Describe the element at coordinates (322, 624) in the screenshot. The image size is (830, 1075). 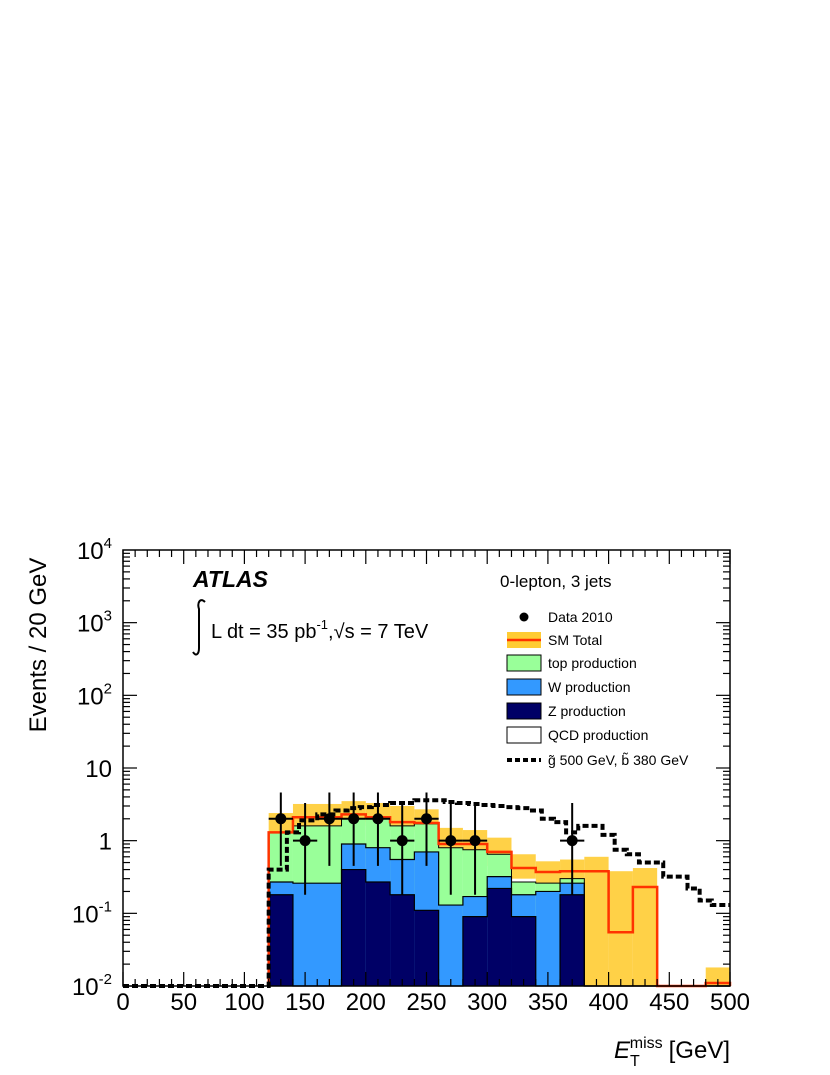
I see `lumi-sup: -1` at that location.